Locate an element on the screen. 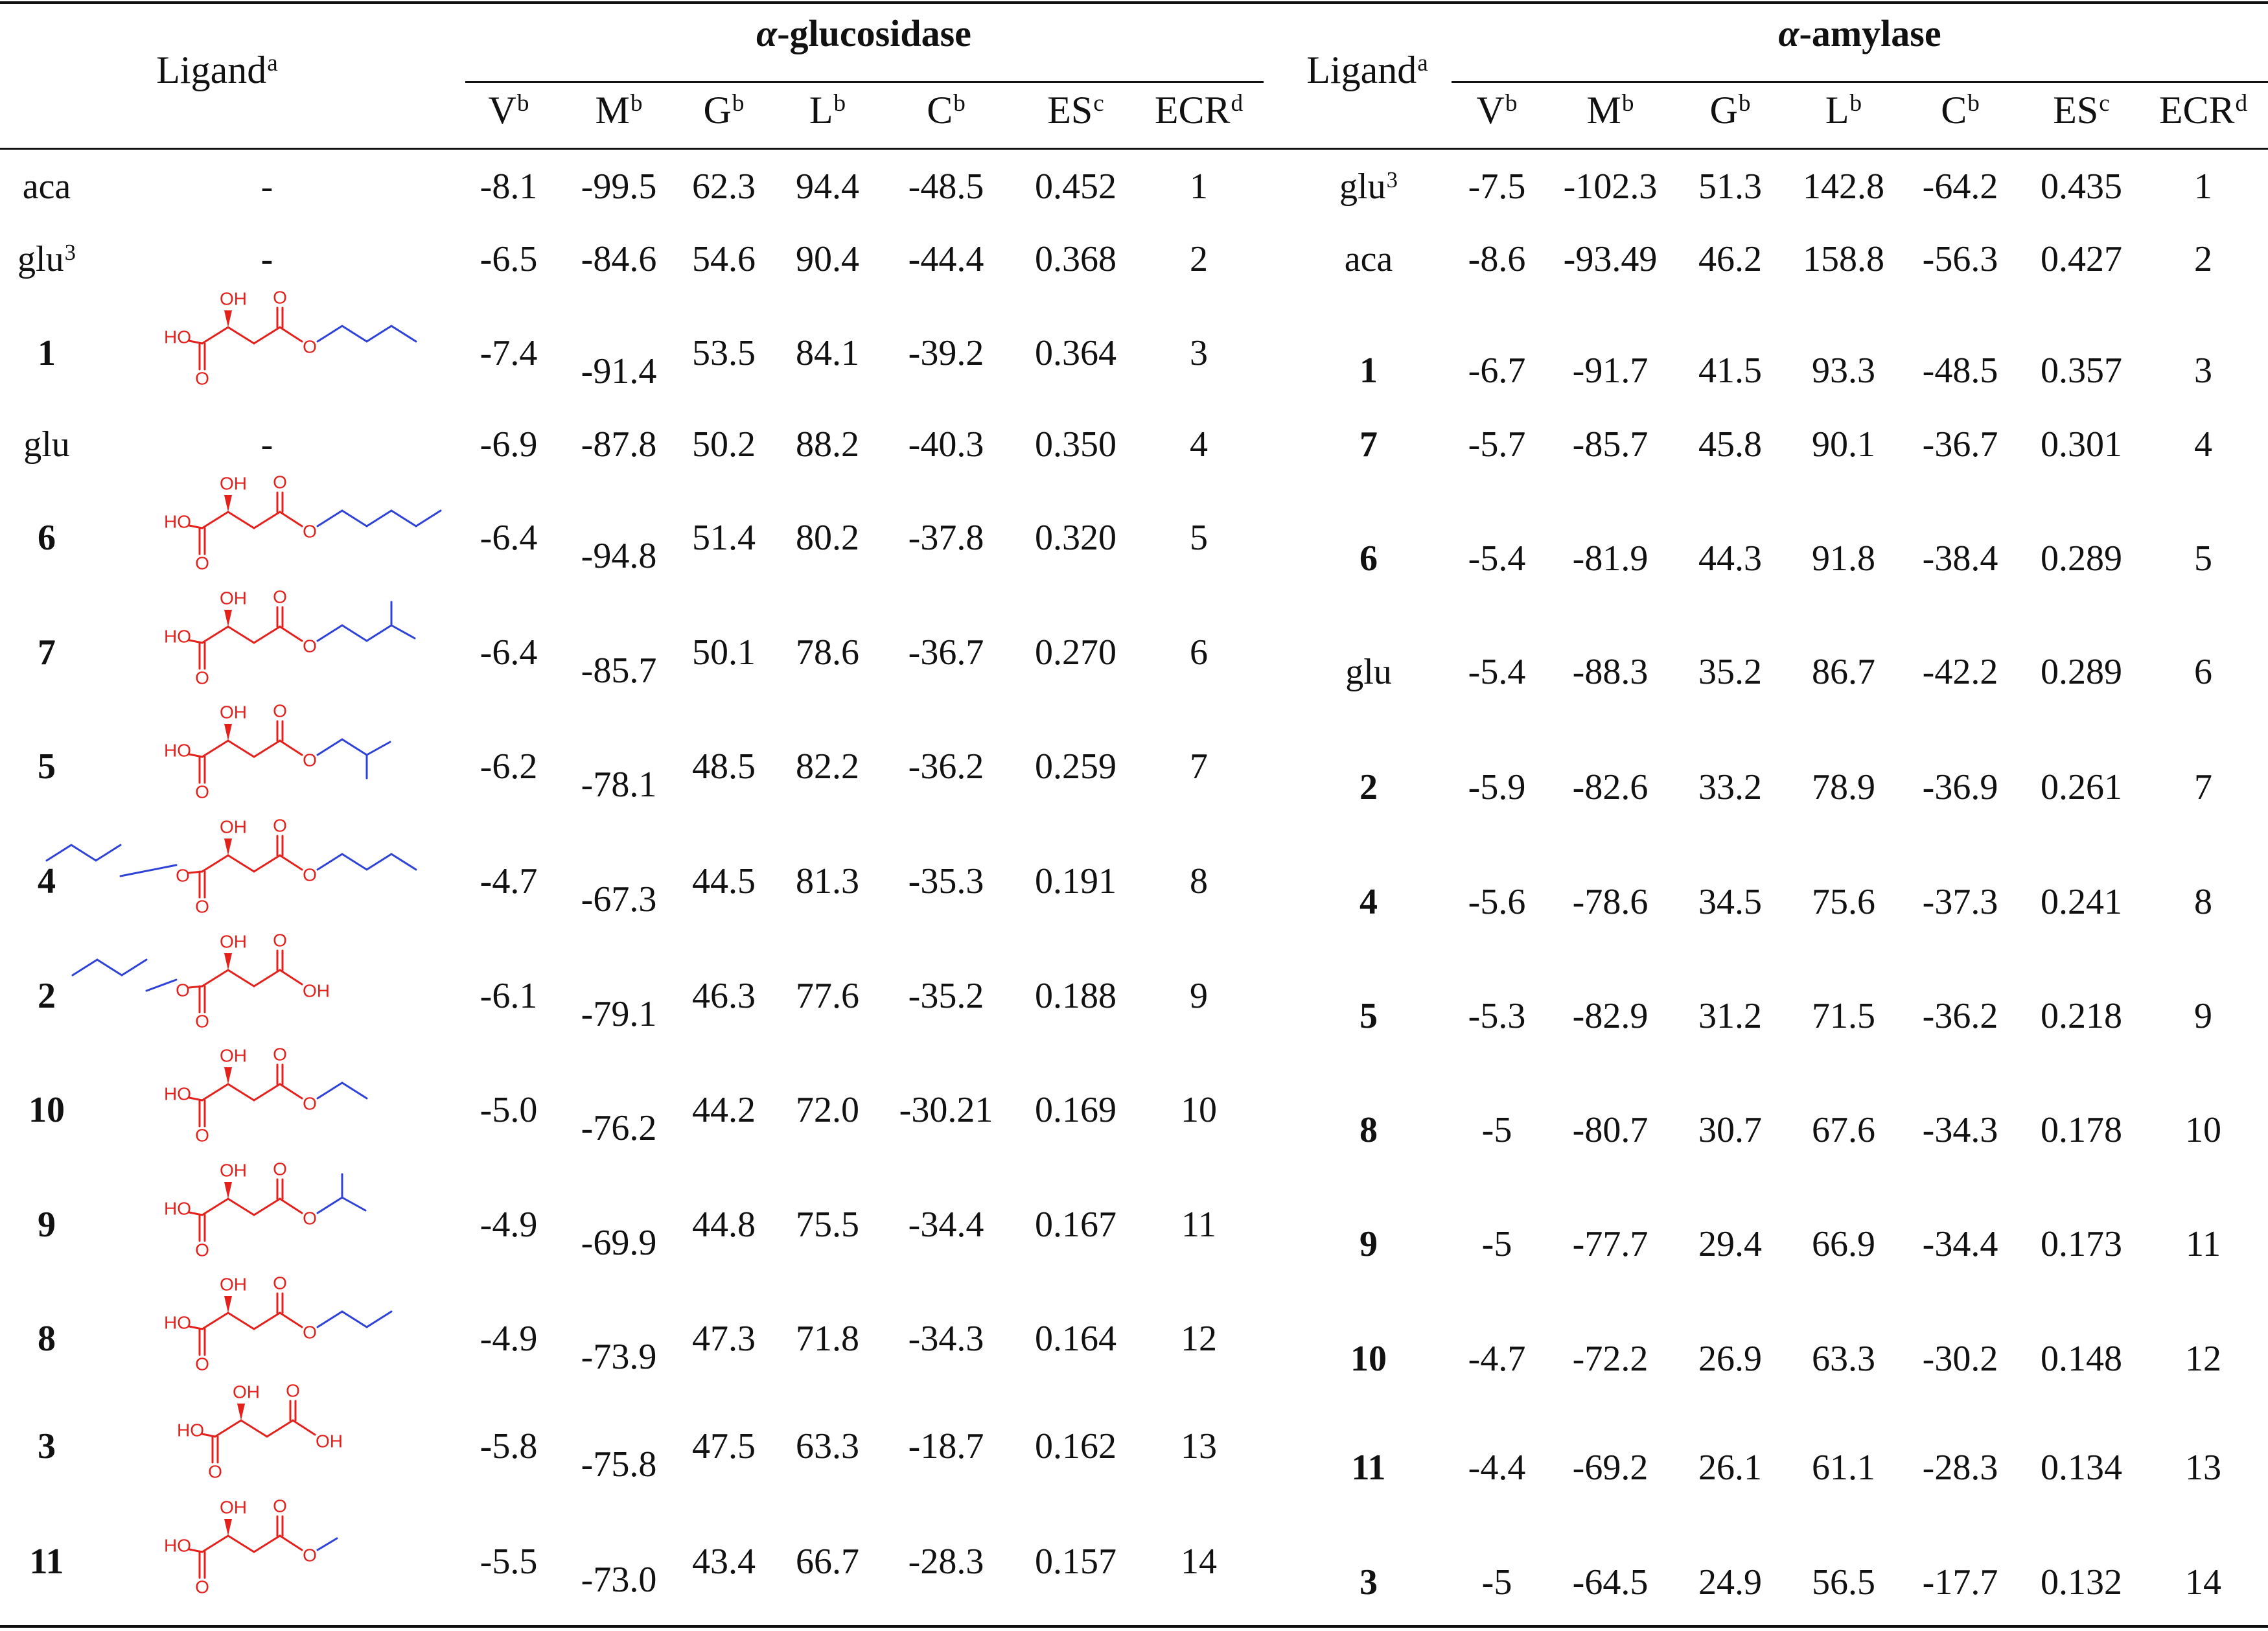 The height and width of the screenshot is (1631, 2268). ligand-label: 10 is located at coordinates (47, 1110).